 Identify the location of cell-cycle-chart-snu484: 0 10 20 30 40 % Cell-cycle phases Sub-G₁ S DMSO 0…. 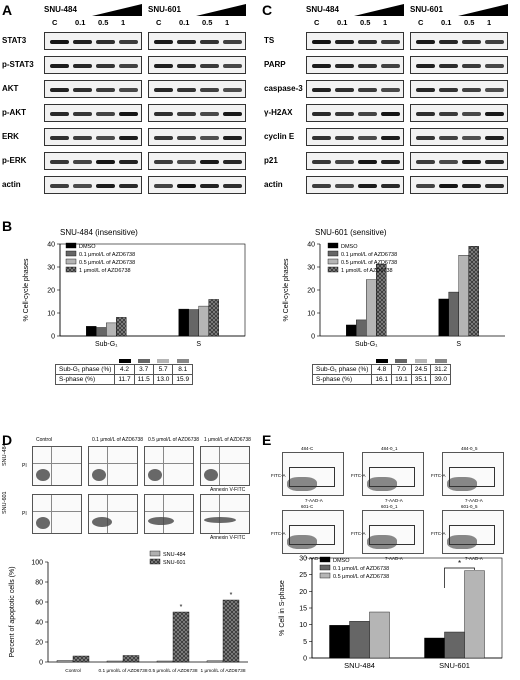
(134, 295).